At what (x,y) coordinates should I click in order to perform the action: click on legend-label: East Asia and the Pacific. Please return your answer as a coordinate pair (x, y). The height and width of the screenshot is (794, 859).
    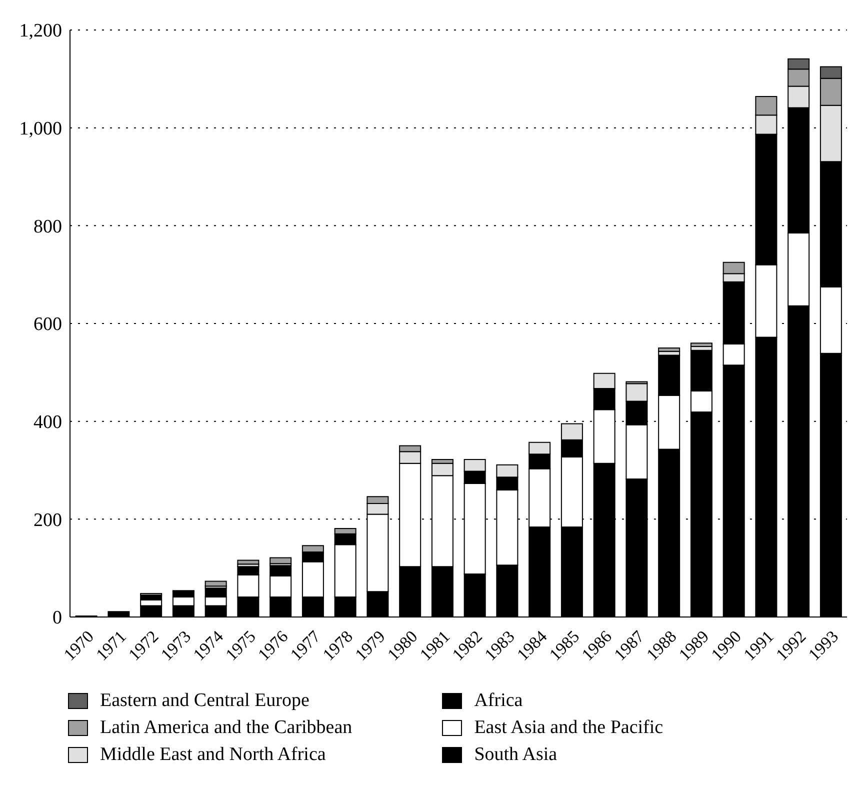
    Looking at the image, I should click on (569, 727).